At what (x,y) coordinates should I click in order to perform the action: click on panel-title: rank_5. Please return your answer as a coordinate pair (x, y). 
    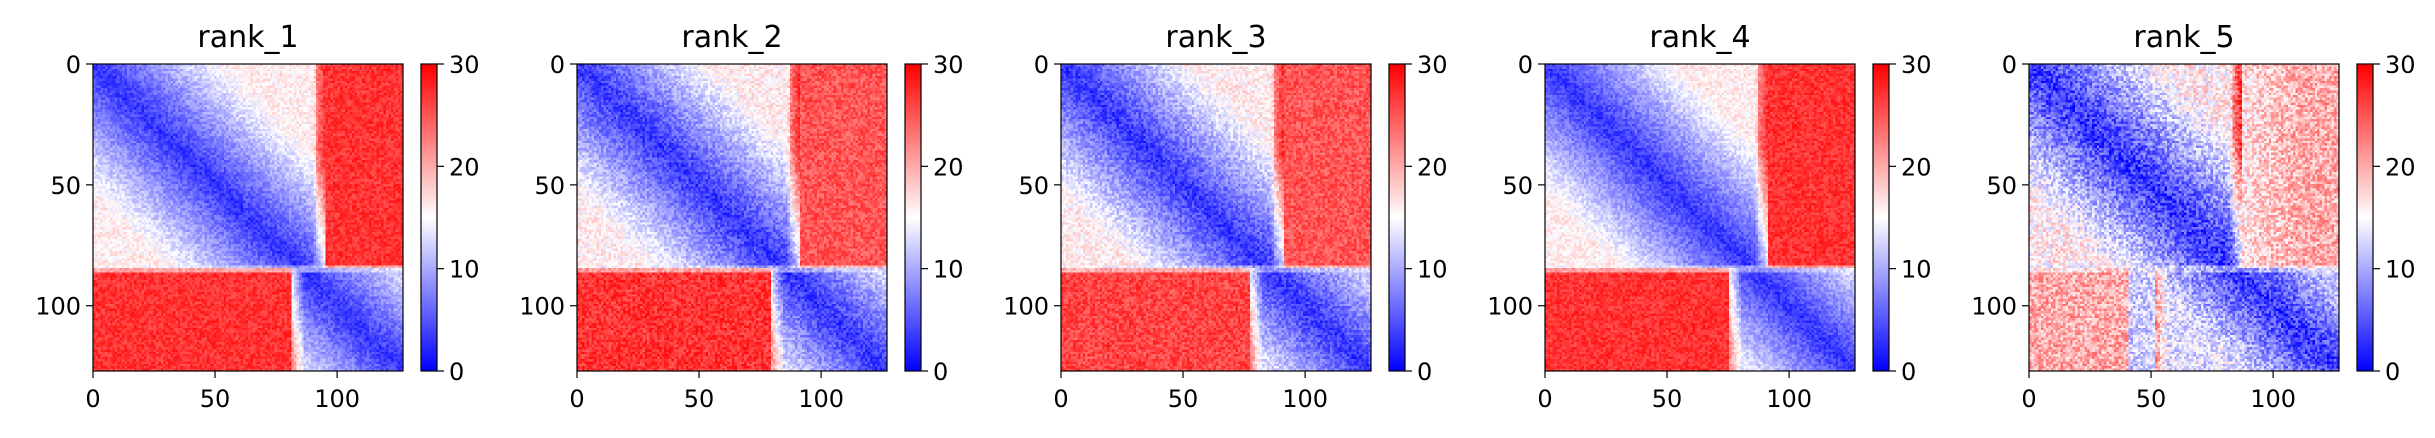
    Looking at the image, I should click on (2183, 37).